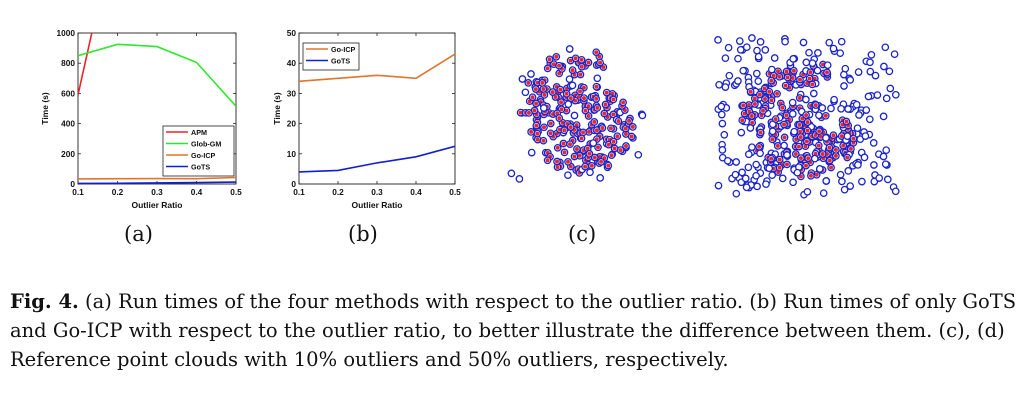 The width and height of the screenshot is (1029, 411). I want to click on x-tick-label: 0.4, so click(416, 192).